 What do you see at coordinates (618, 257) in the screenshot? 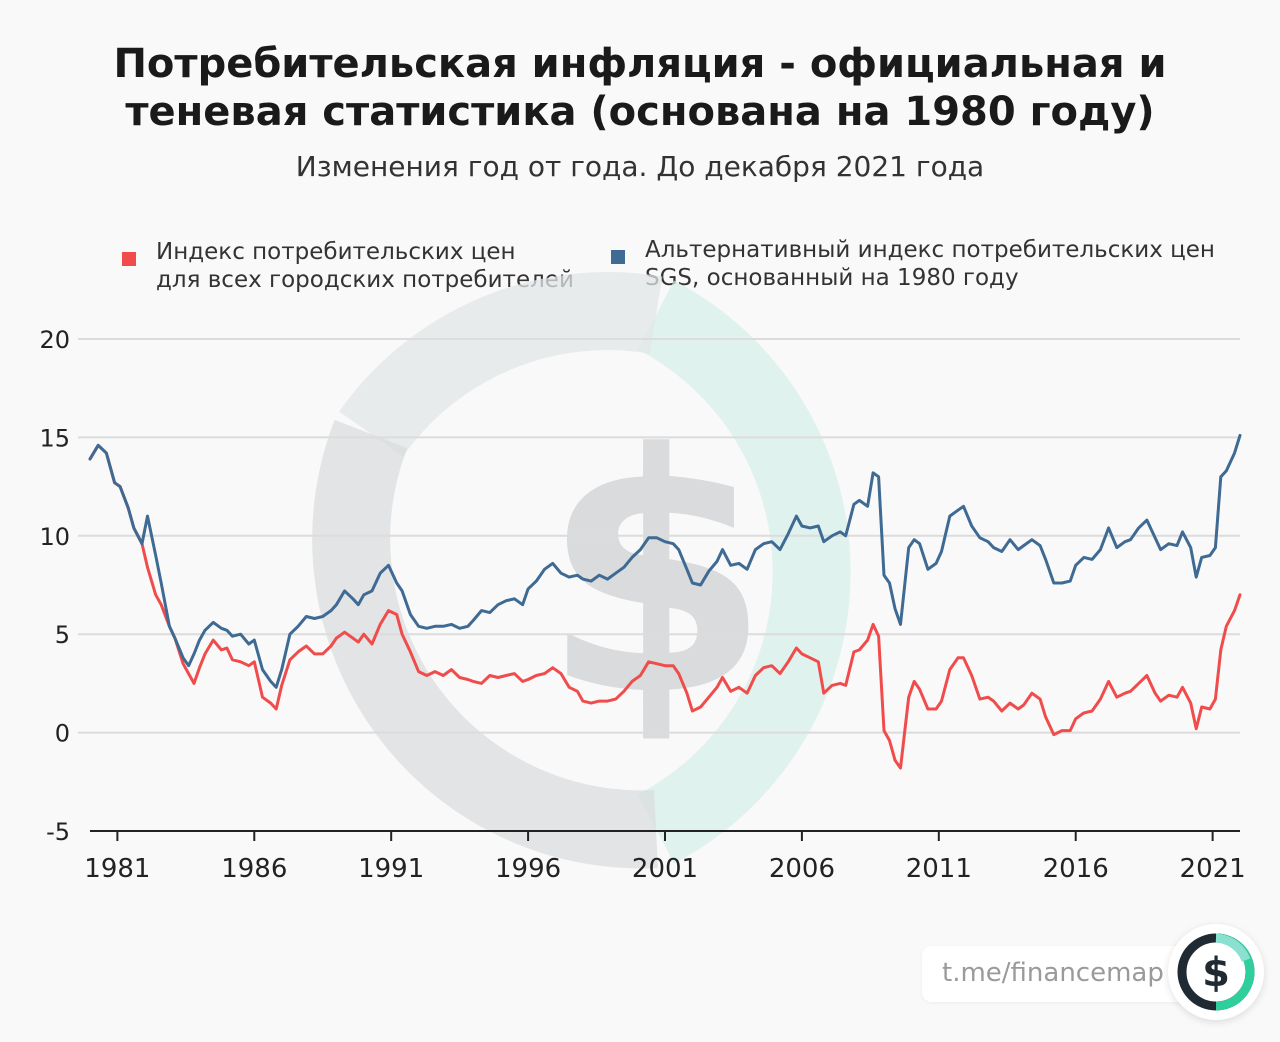
I see `legend-swatch-sgs` at bounding box center [618, 257].